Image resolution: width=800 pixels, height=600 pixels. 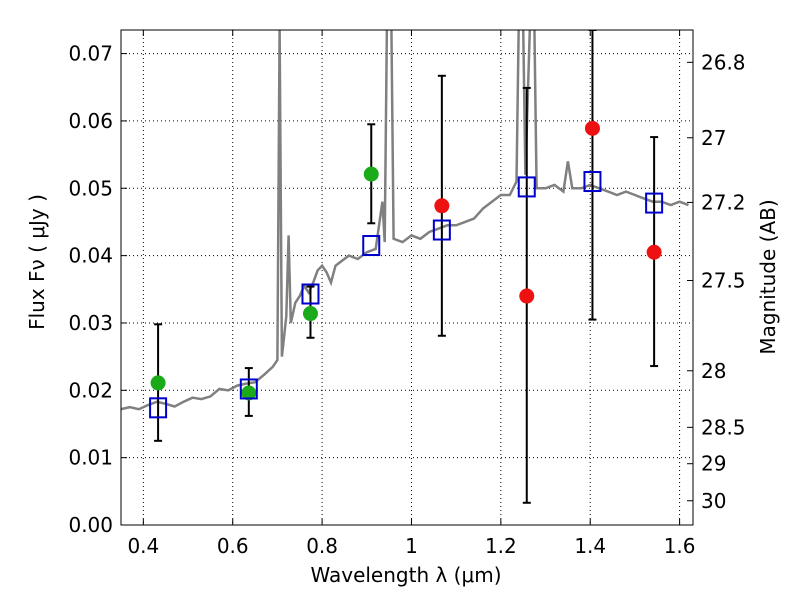 What do you see at coordinates (90, 525) in the screenshot?
I see `y-tick-label: 0.00` at bounding box center [90, 525].